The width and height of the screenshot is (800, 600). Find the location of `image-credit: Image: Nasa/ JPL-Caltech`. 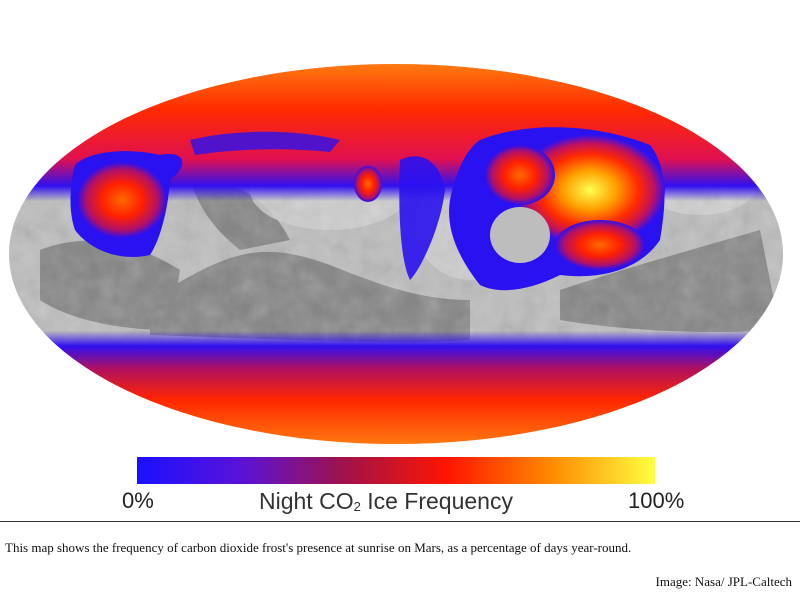

image-credit: Image: Nasa/ JPL-Caltech is located at coordinates (723, 581).